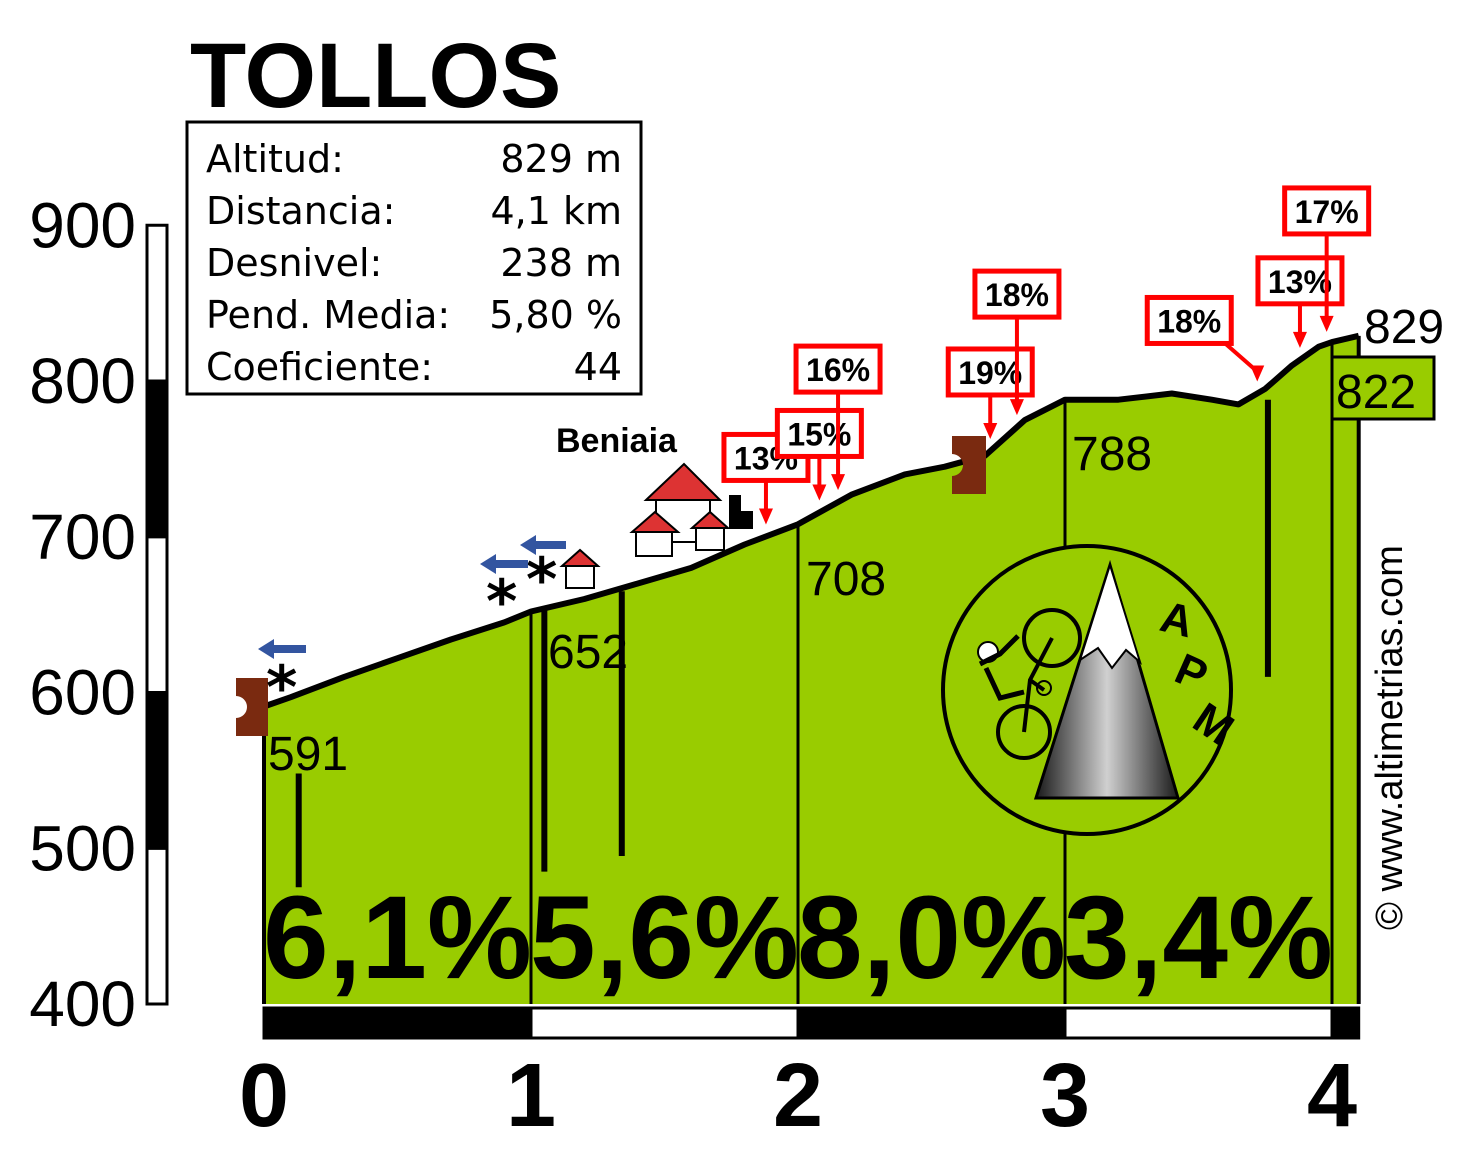  I want to click on junction-markers: * * *, so click(411, 634).